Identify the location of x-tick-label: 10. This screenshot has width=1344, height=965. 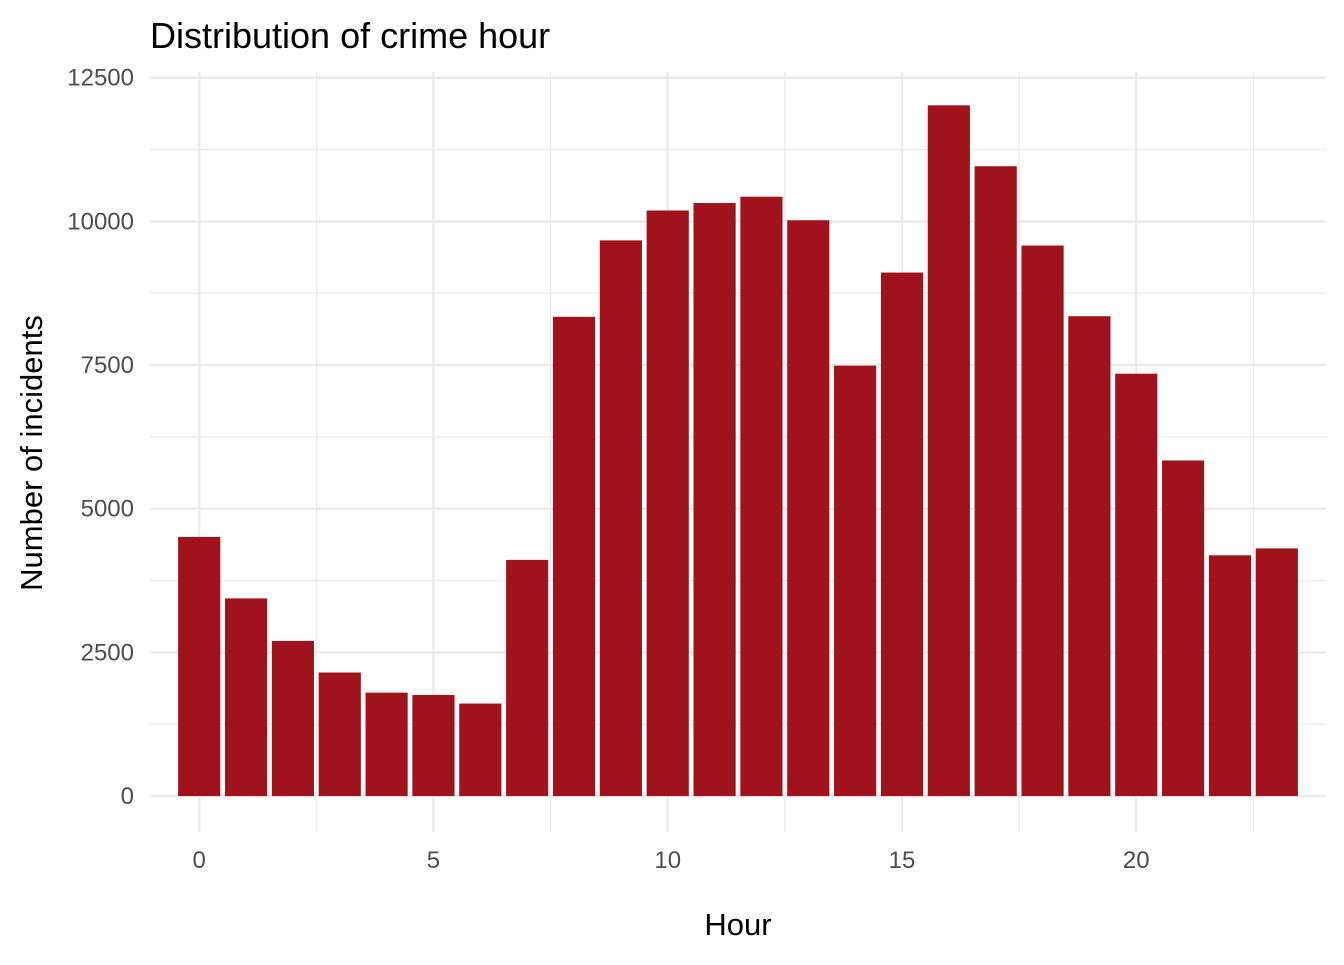
(667, 860).